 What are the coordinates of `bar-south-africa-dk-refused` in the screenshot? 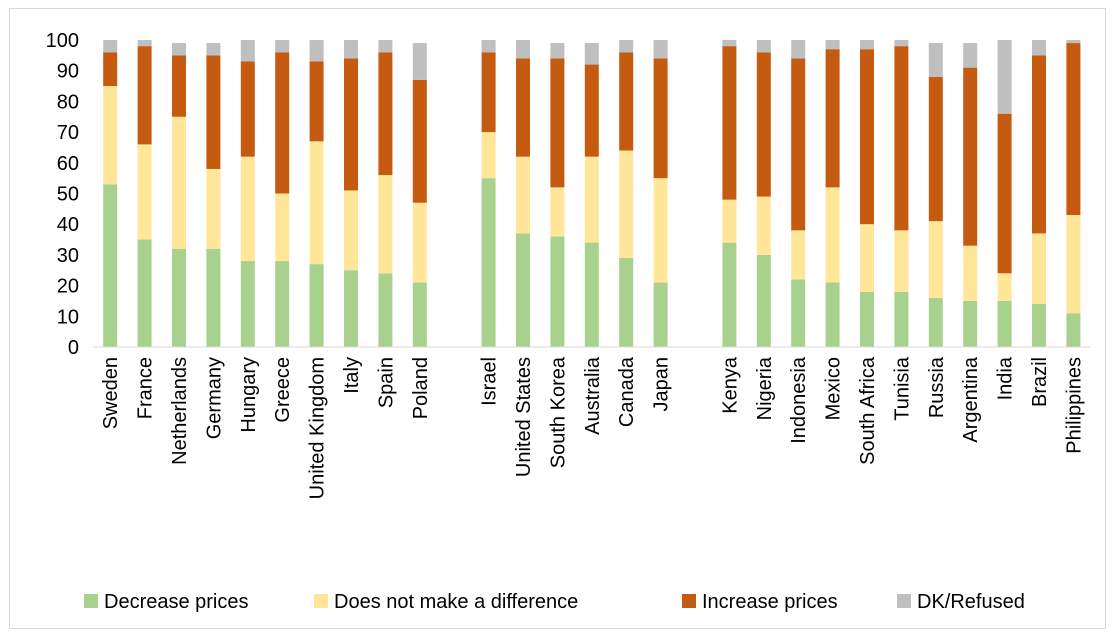 It's located at (867, 45).